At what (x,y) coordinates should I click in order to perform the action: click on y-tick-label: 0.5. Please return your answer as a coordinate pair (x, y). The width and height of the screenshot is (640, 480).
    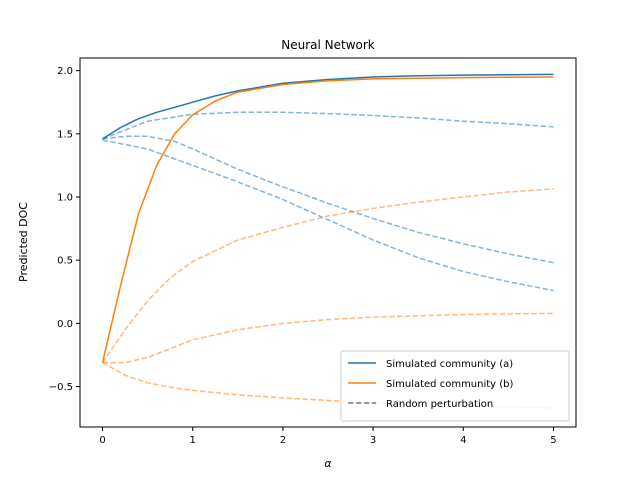
    Looking at the image, I should click on (65, 261).